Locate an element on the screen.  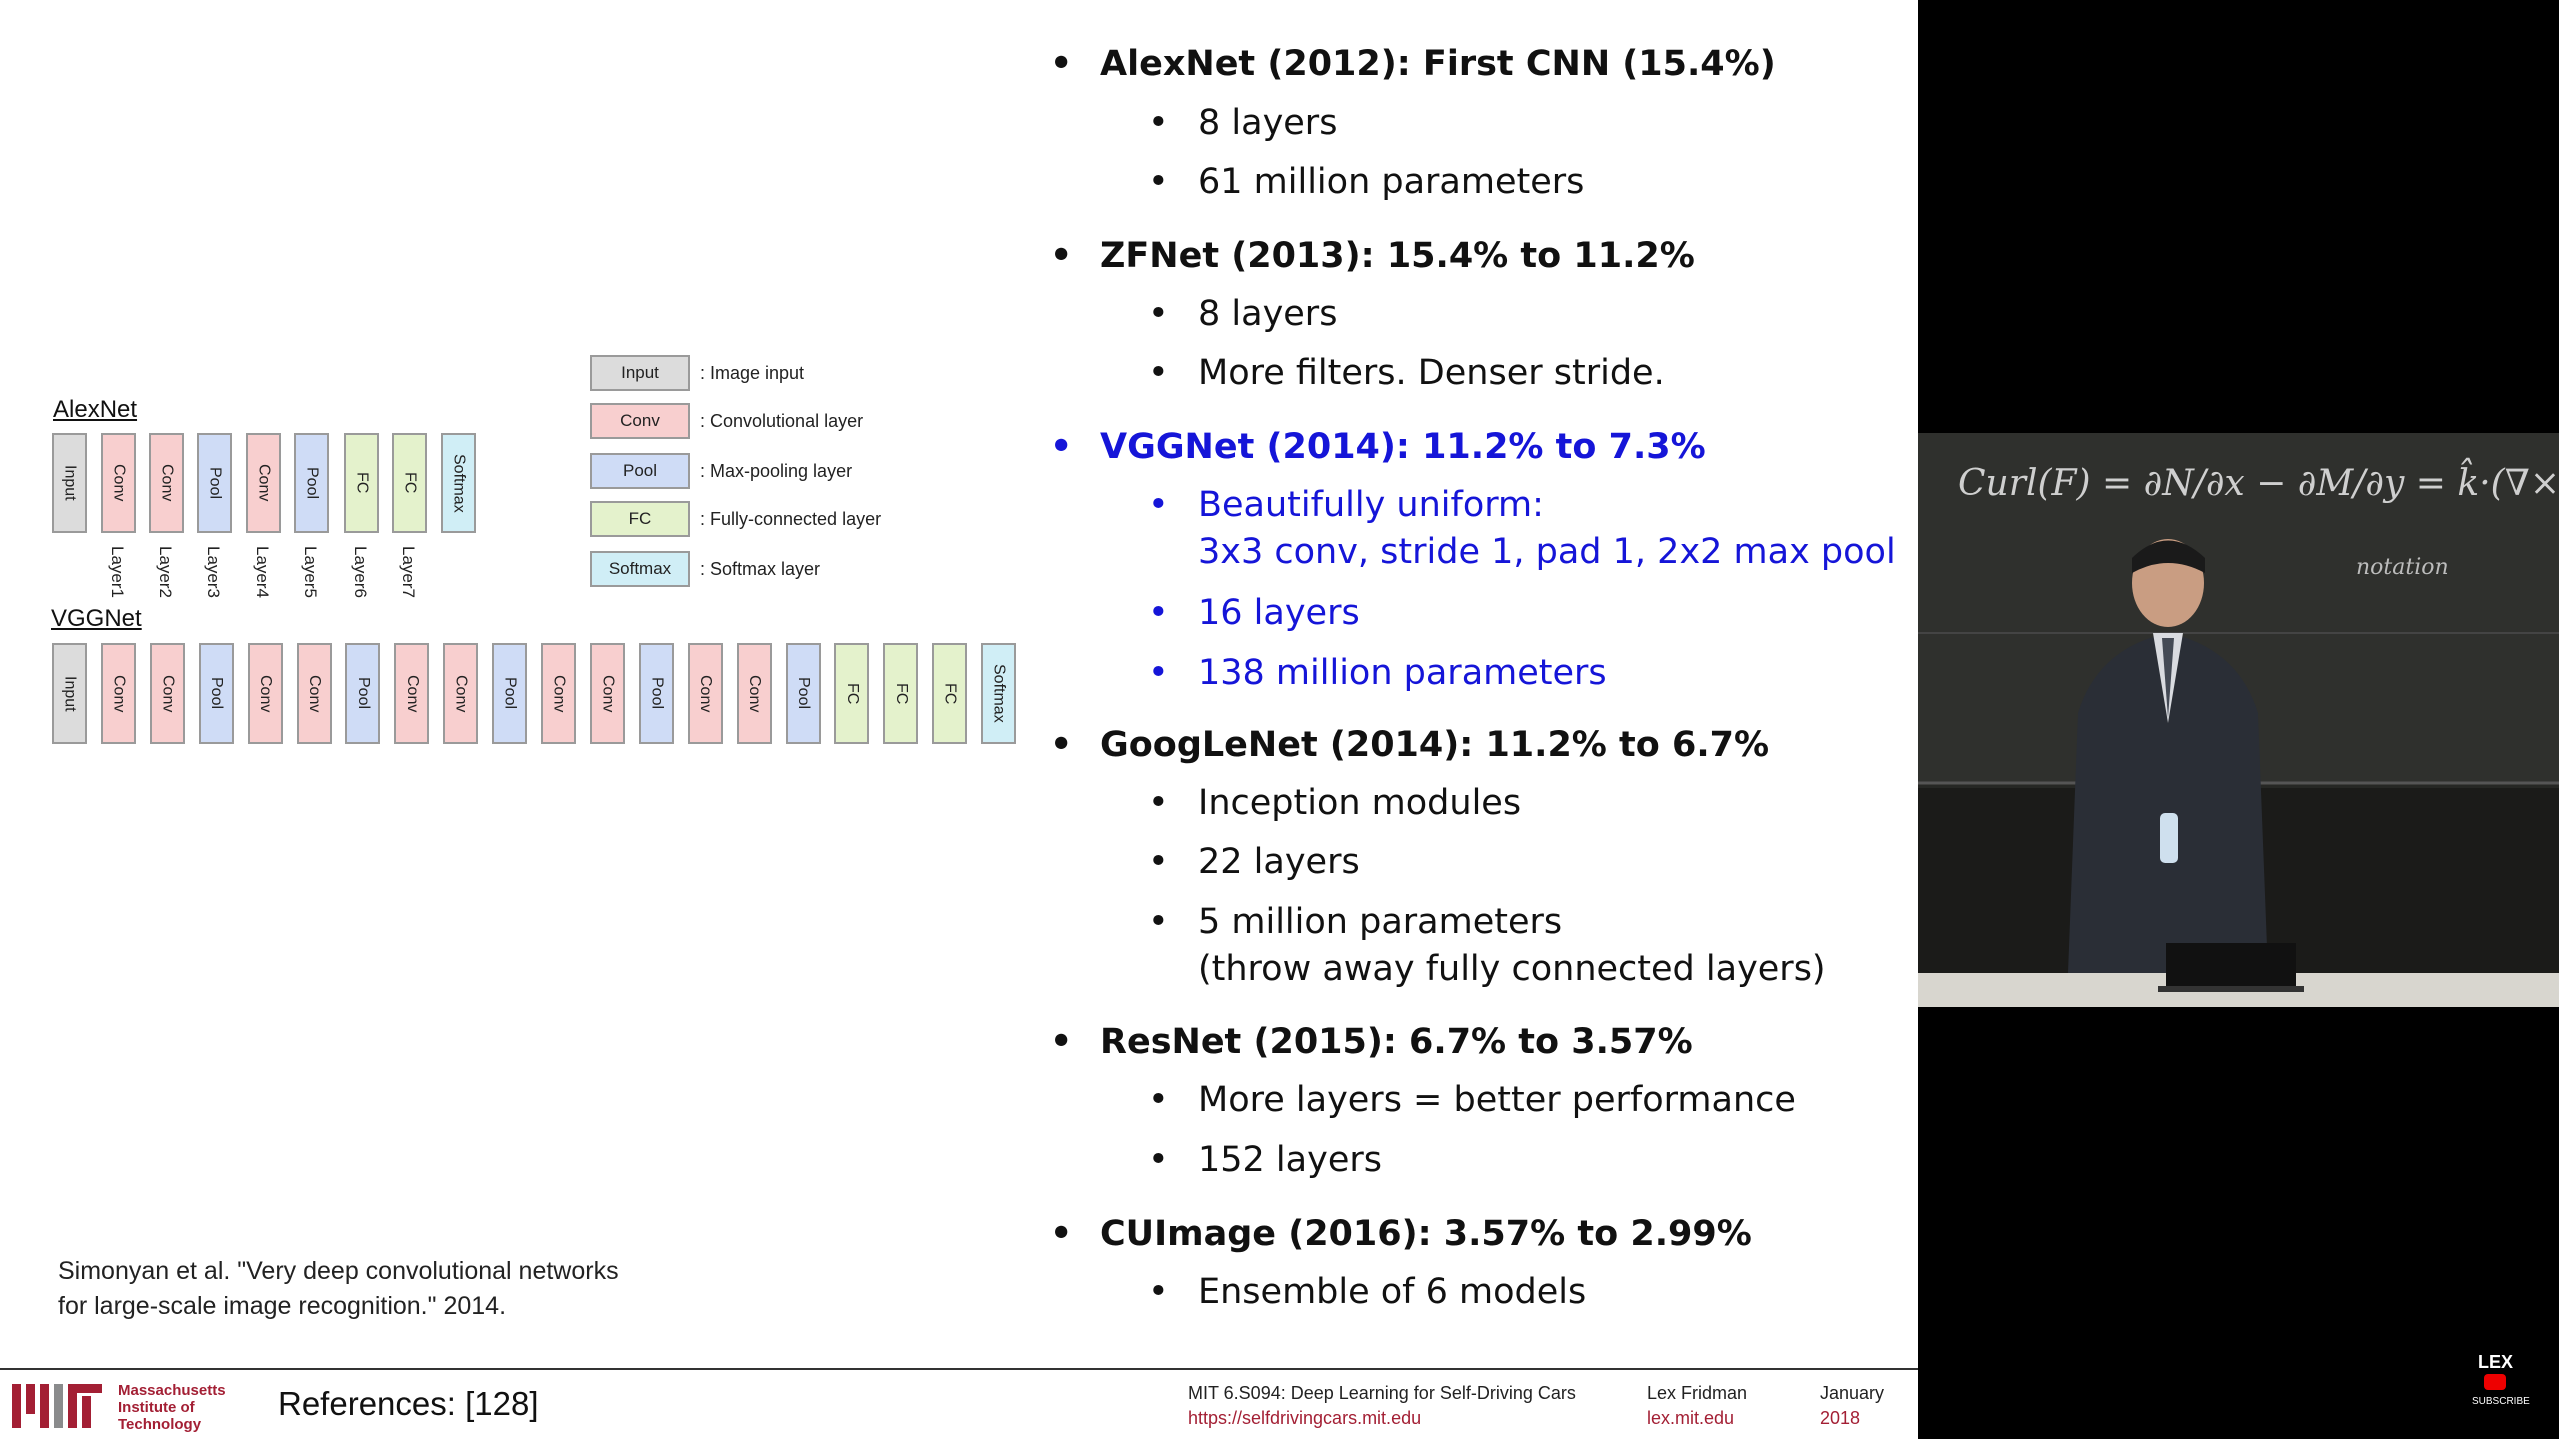
legend-swatch: Pool is located at coordinates (640, 471).